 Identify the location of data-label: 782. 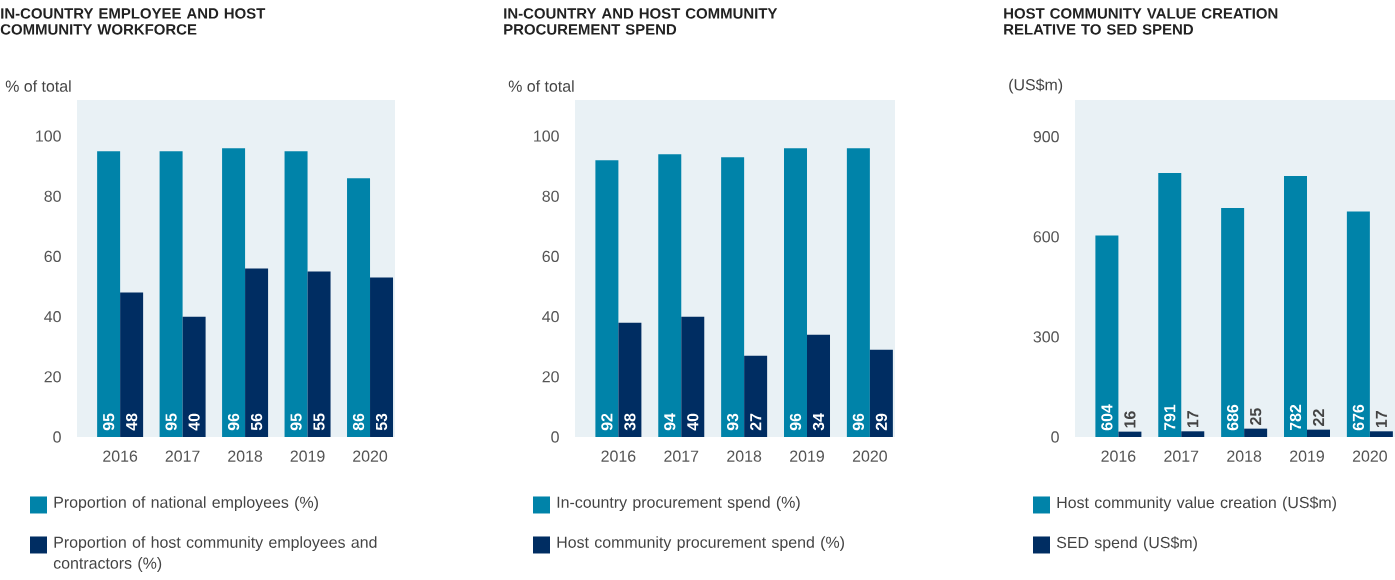
(1295, 417).